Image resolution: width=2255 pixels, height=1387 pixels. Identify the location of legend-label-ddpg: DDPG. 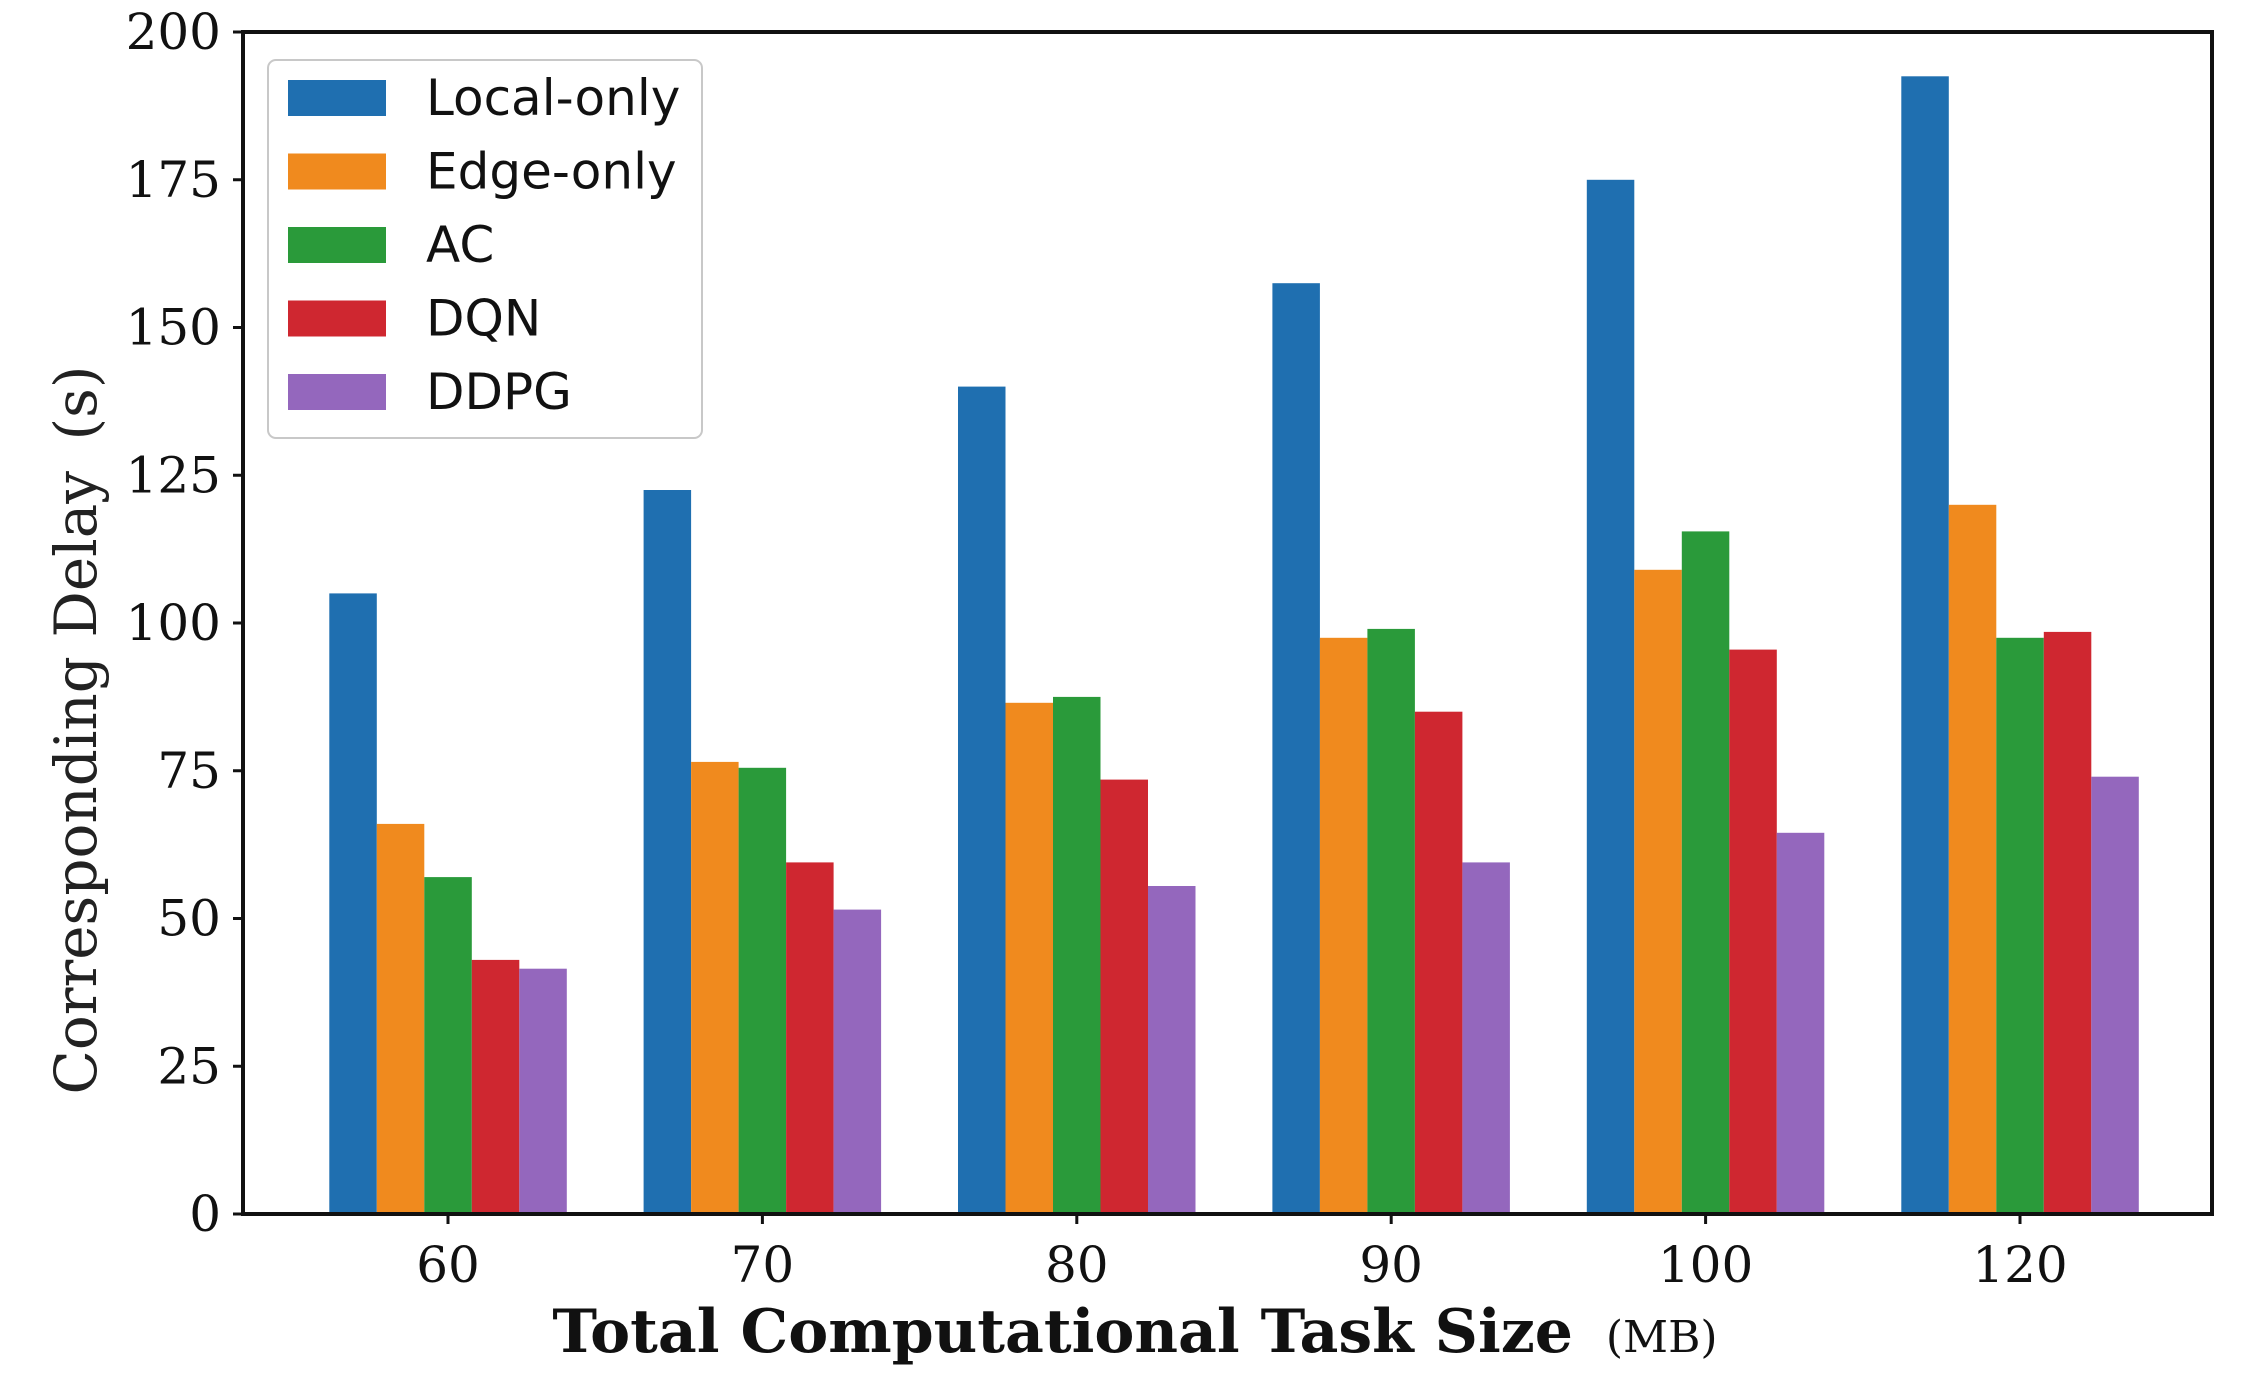
(499, 392).